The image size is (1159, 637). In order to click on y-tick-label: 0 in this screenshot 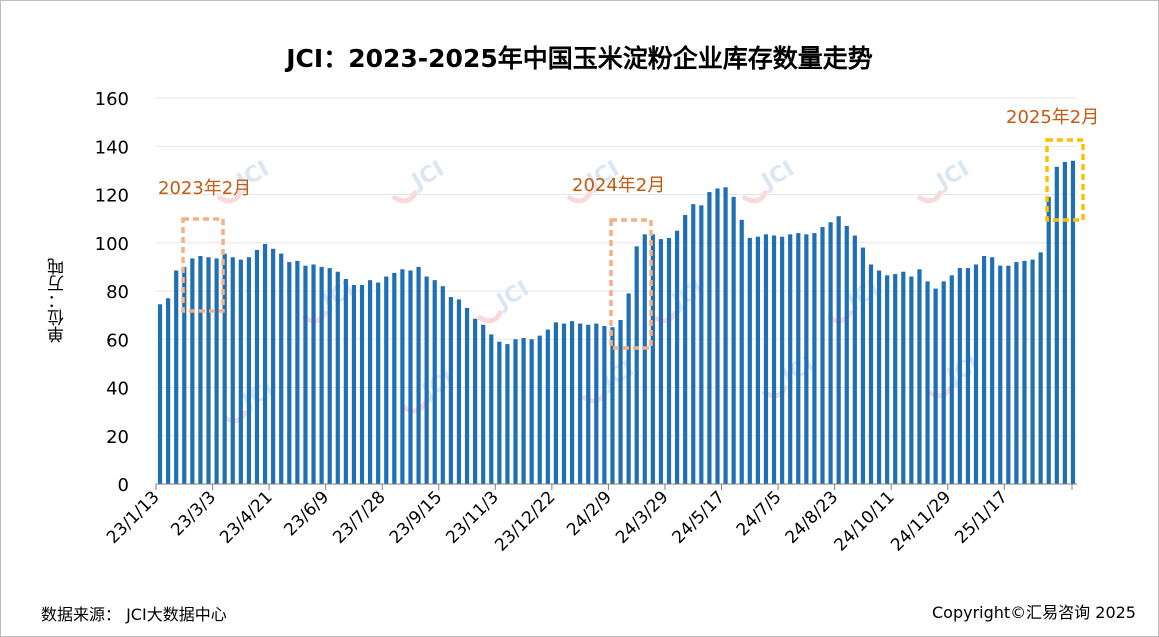, I will do `click(123, 485)`.